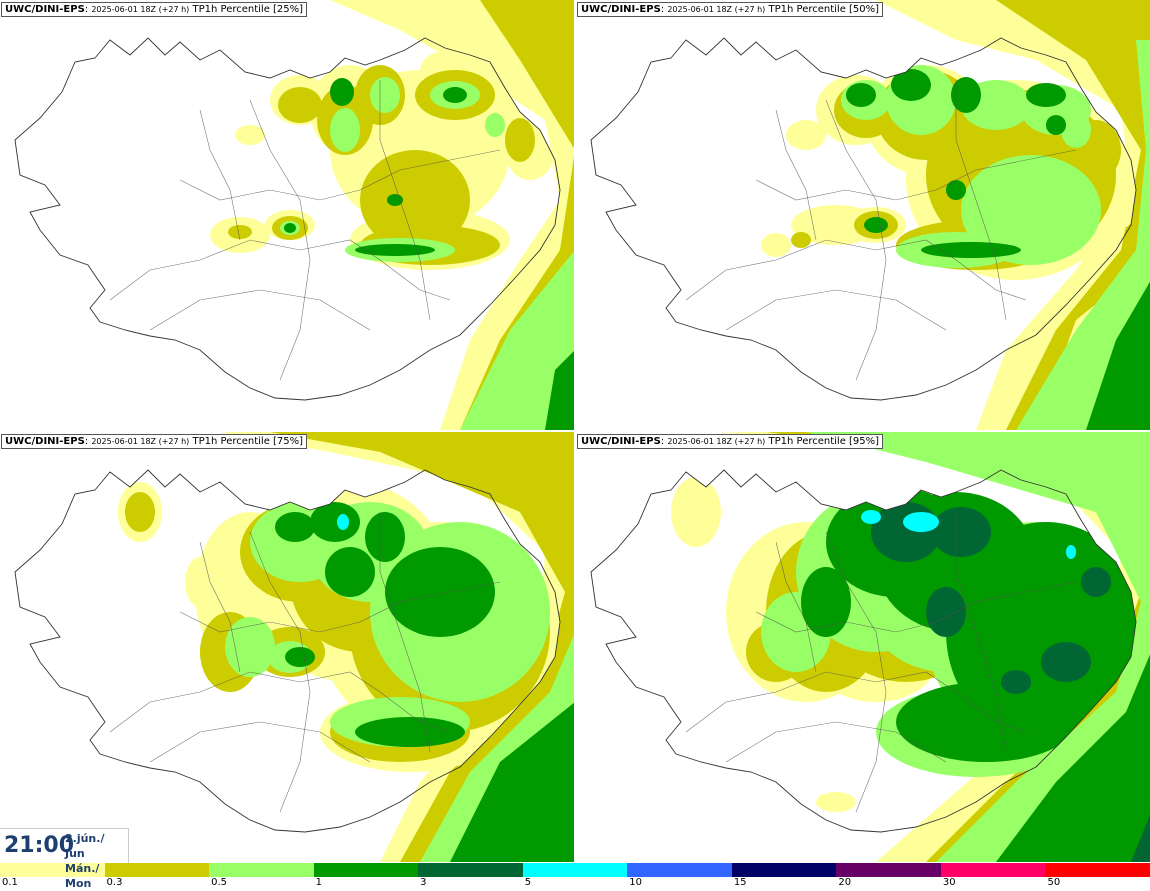 The width and height of the screenshot is (1150, 891). What do you see at coordinates (949, 882) in the screenshot?
I see `colorbar-tick-label: 30` at bounding box center [949, 882].